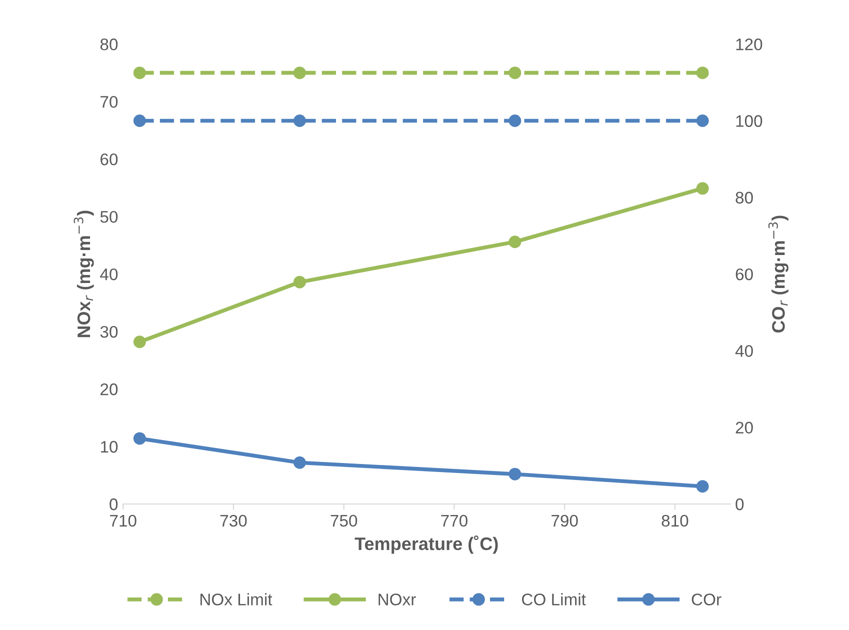 The width and height of the screenshot is (849, 630). Describe the element at coordinates (109, 389) in the screenshot. I see `y-tick-label: 20` at that location.